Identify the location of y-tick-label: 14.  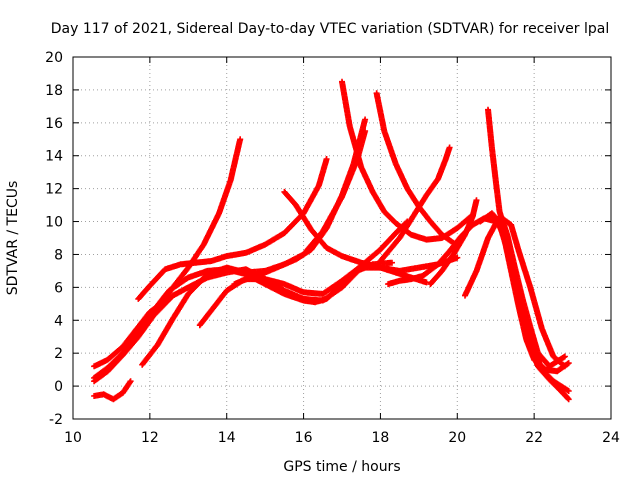
(54, 157).